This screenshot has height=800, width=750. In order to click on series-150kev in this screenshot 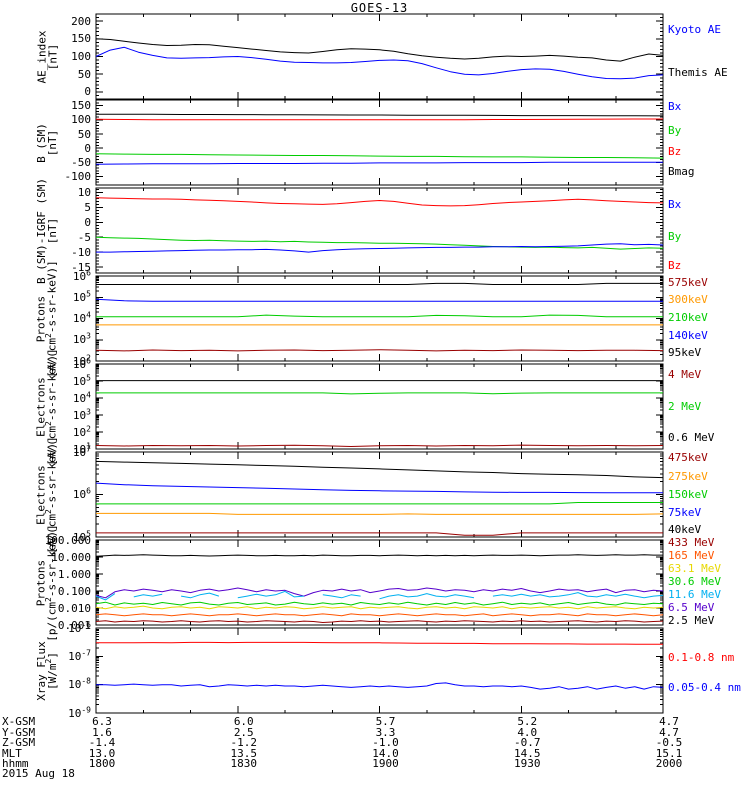, I will do `click(379, 503)`.